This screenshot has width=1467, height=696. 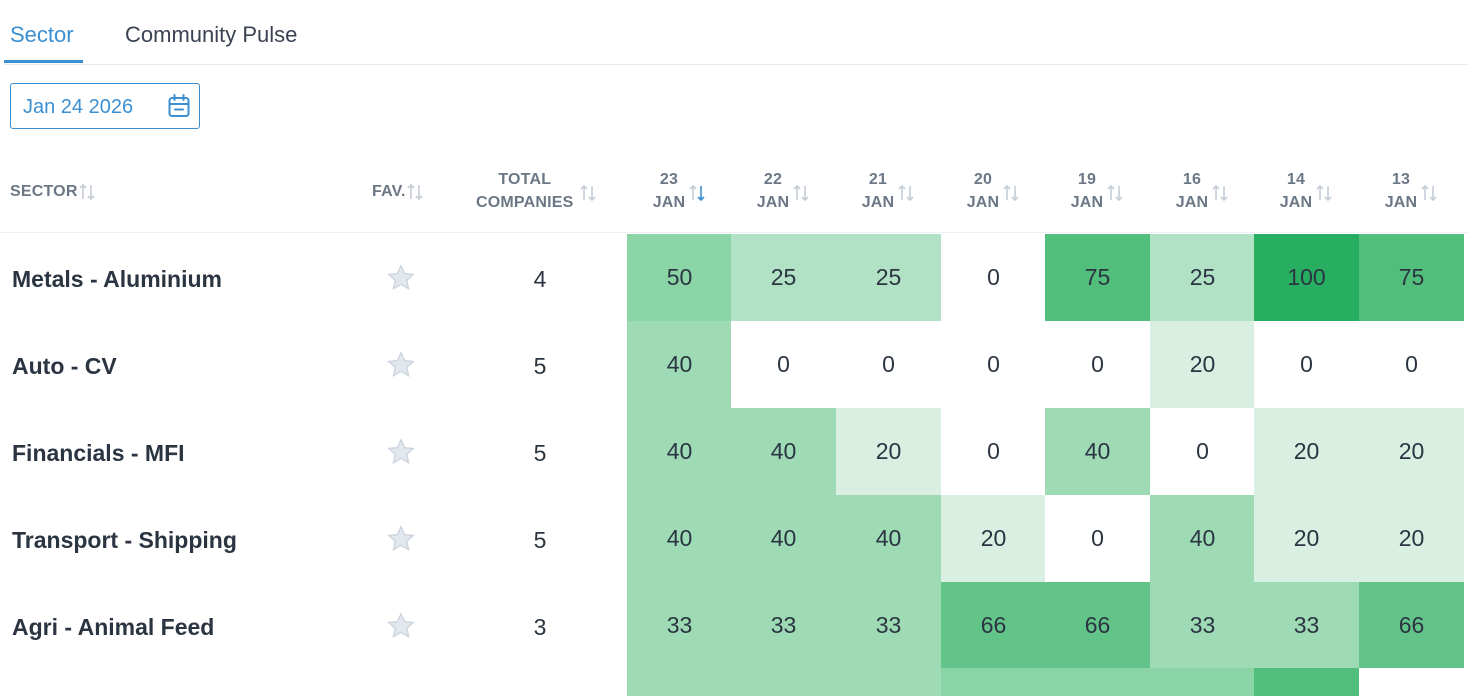 I want to click on sector-name: Metals - Aluminium, so click(x=117, y=279).